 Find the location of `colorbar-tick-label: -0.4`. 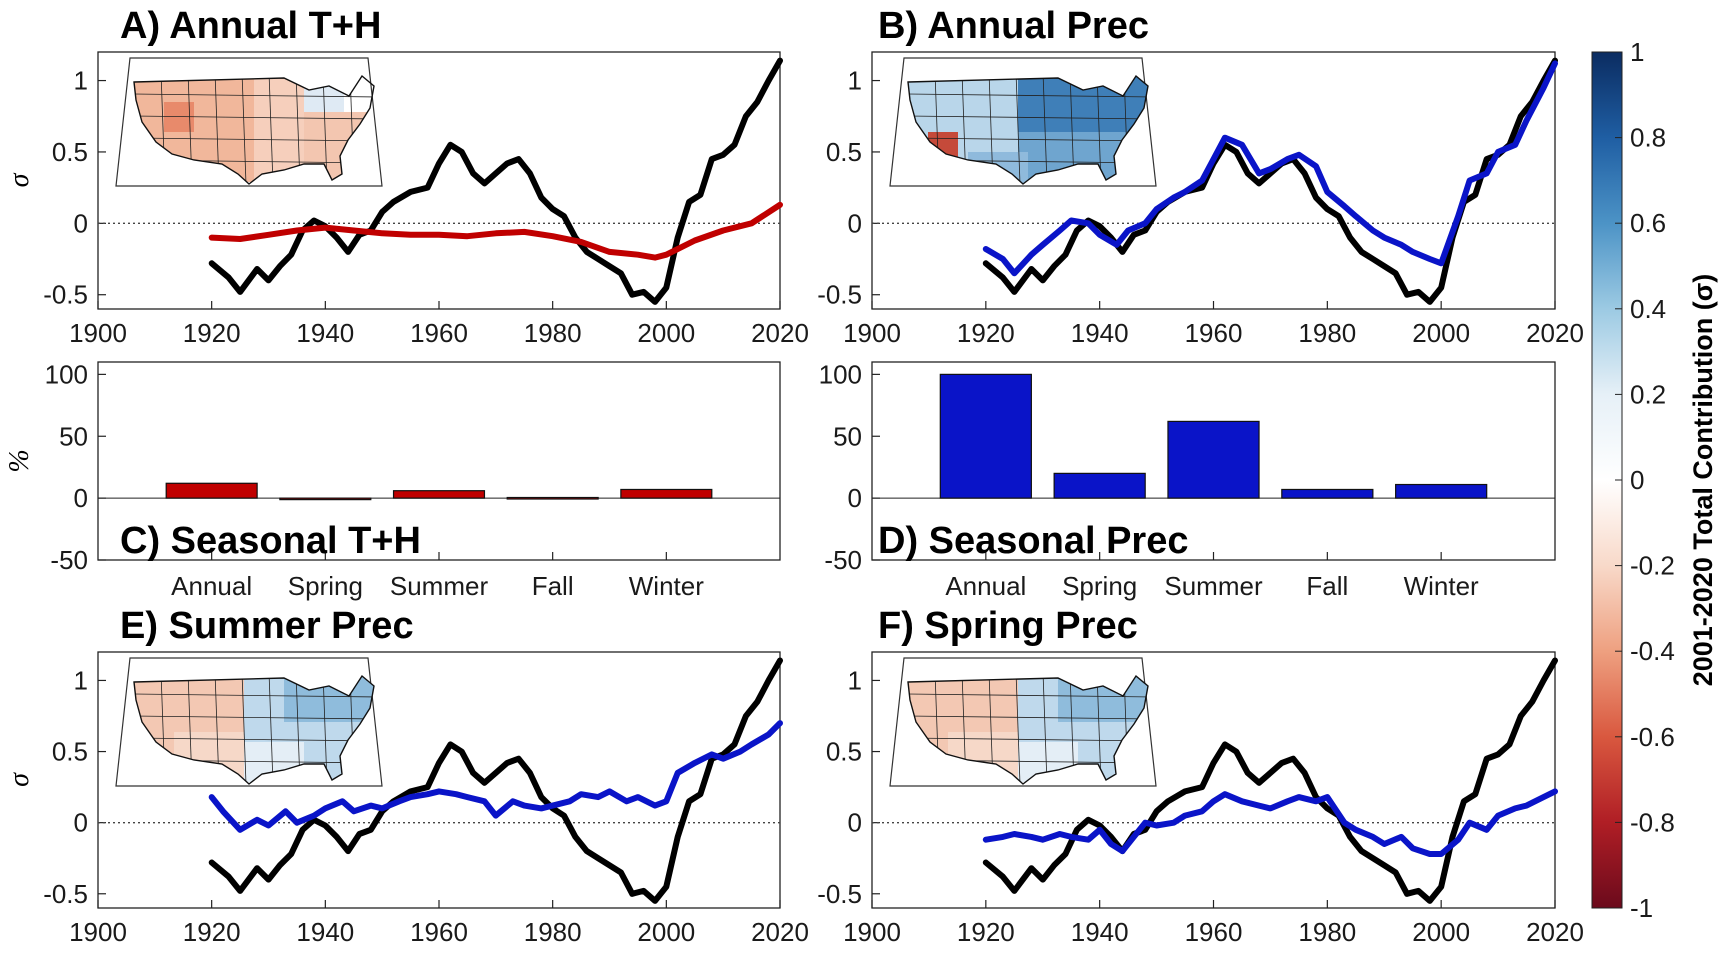

colorbar-tick-label: -0.4 is located at coordinates (1652, 651).